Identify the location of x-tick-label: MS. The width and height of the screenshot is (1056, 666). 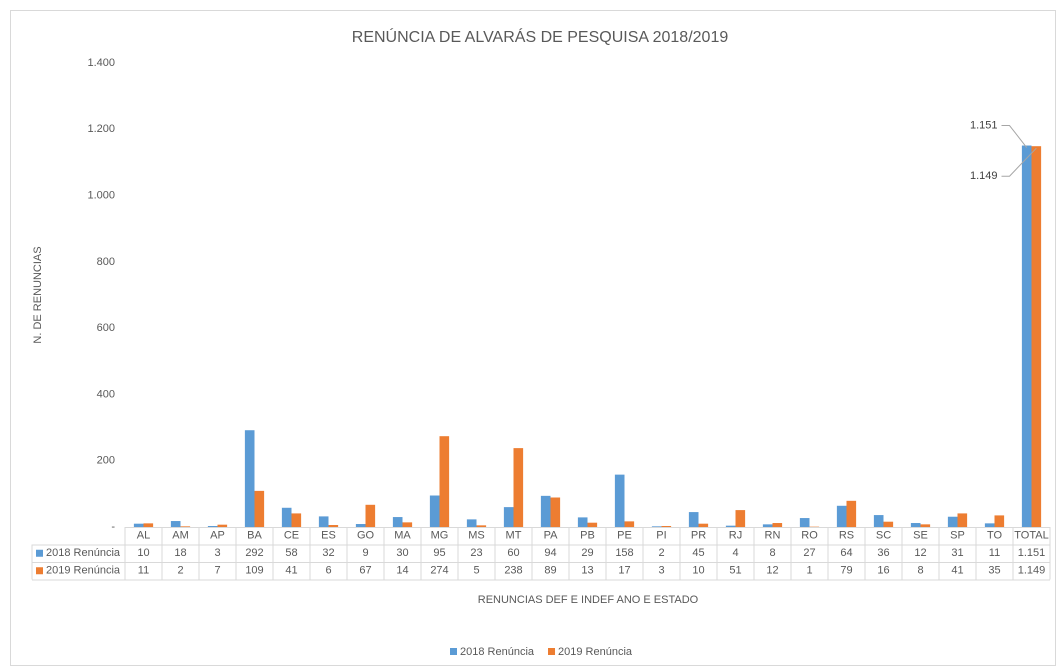
(476, 536).